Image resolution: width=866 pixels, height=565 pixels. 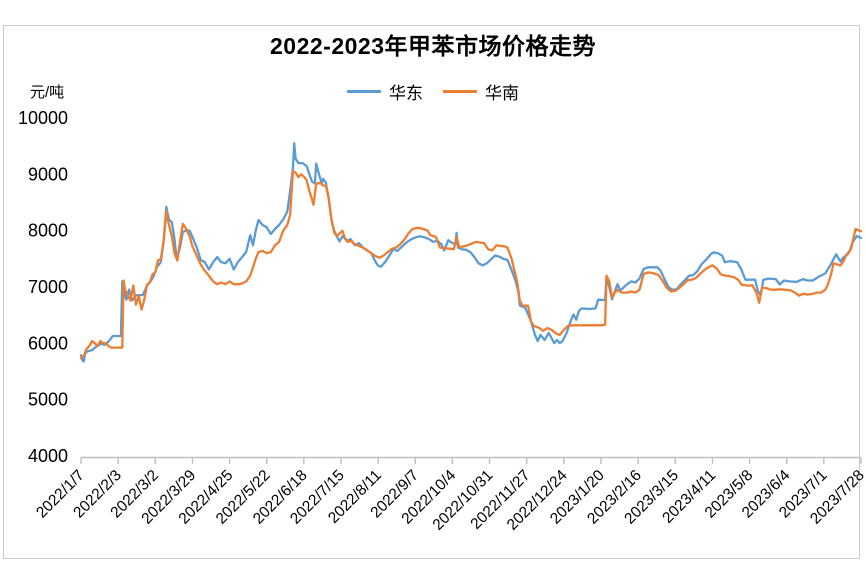 What do you see at coordinates (433, 91) in the screenshot?
I see `chart-legend: 华东 华南` at bounding box center [433, 91].